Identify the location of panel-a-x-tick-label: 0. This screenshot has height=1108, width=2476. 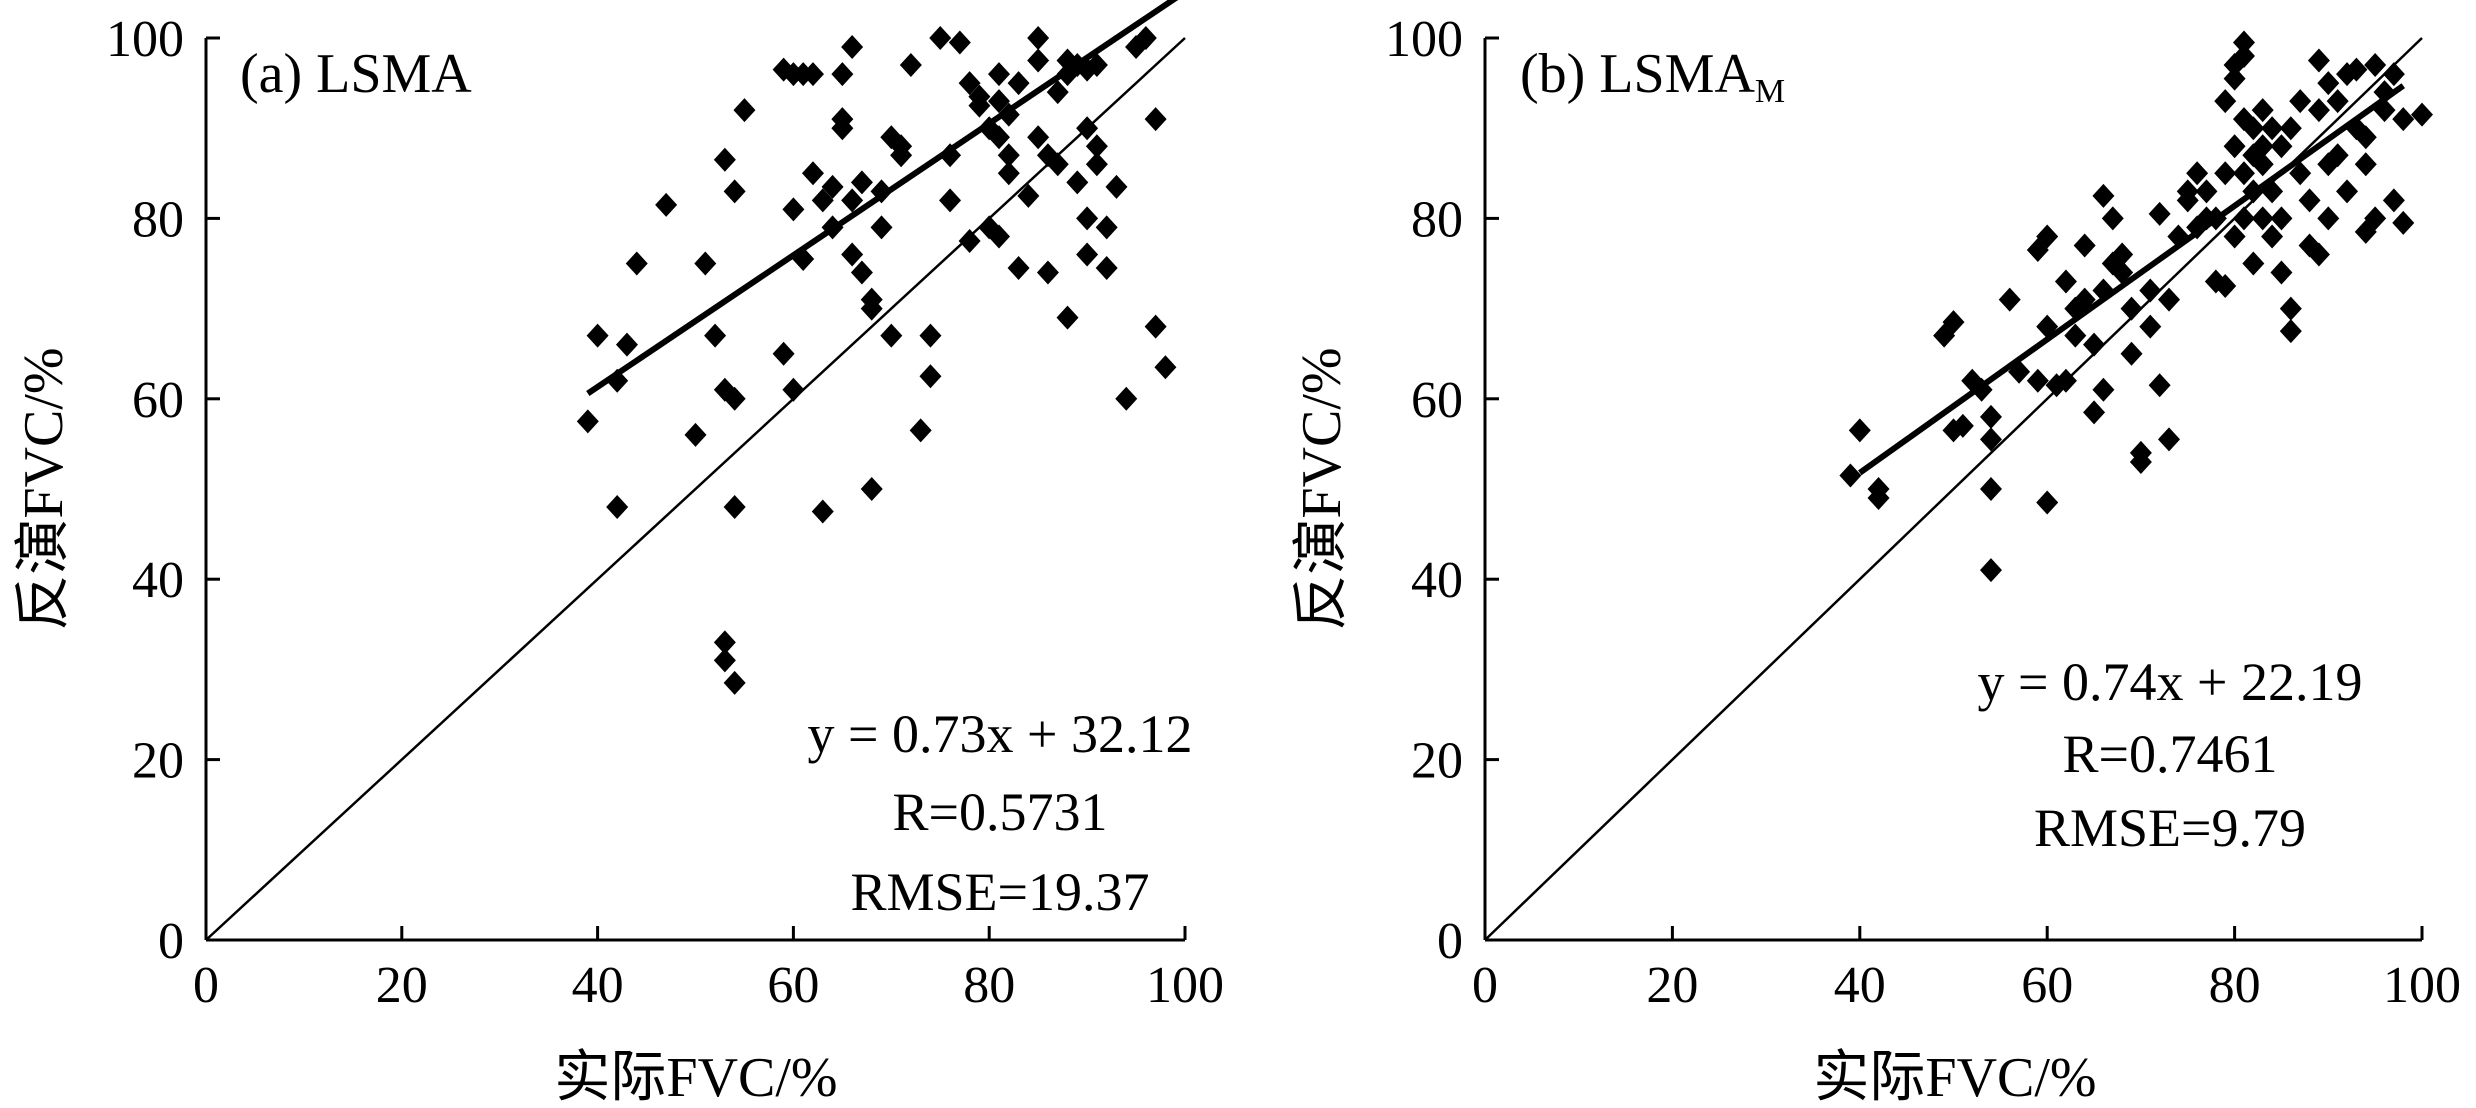
(206, 985).